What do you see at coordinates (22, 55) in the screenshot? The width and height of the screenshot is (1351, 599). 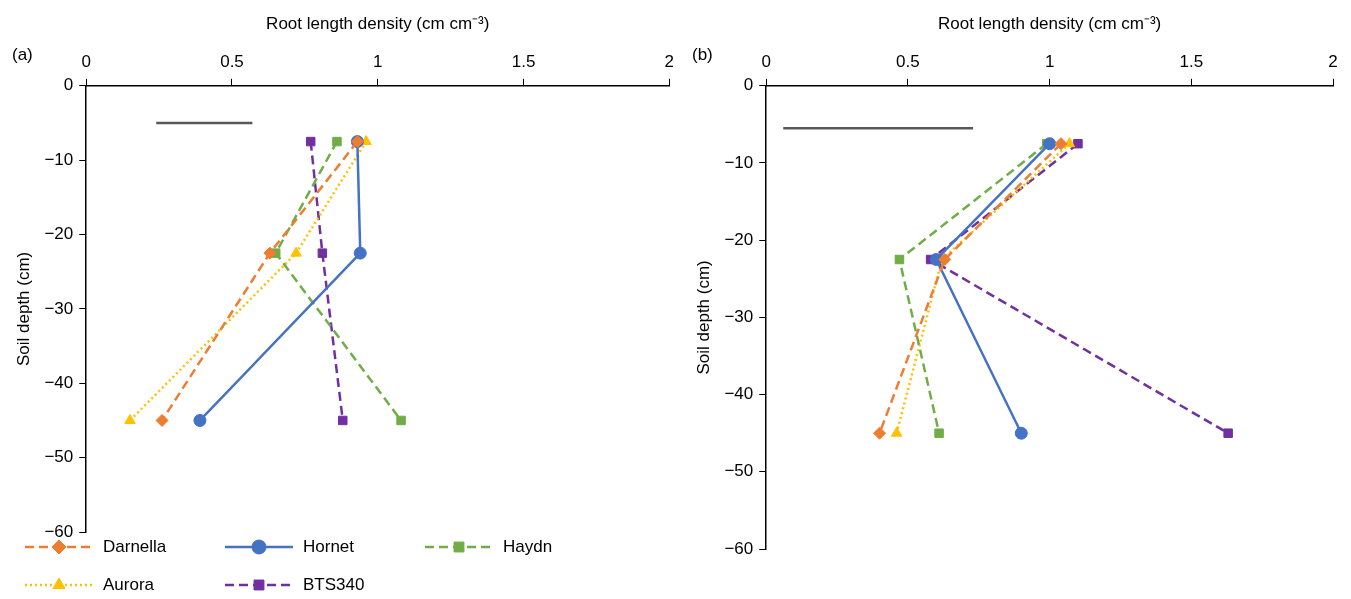 I see `chart-title: (a)` at bounding box center [22, 55].